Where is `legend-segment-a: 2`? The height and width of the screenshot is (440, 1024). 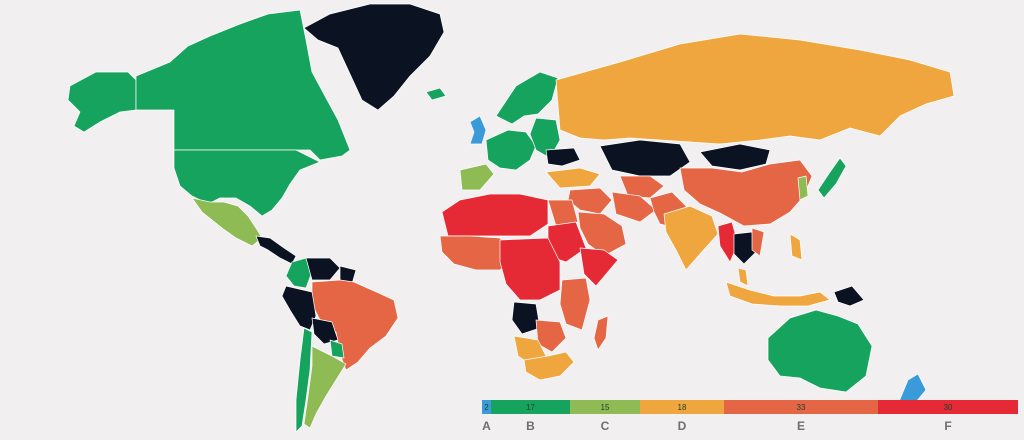
legend-segment-a: 2 is located at coordinates (486, 407).